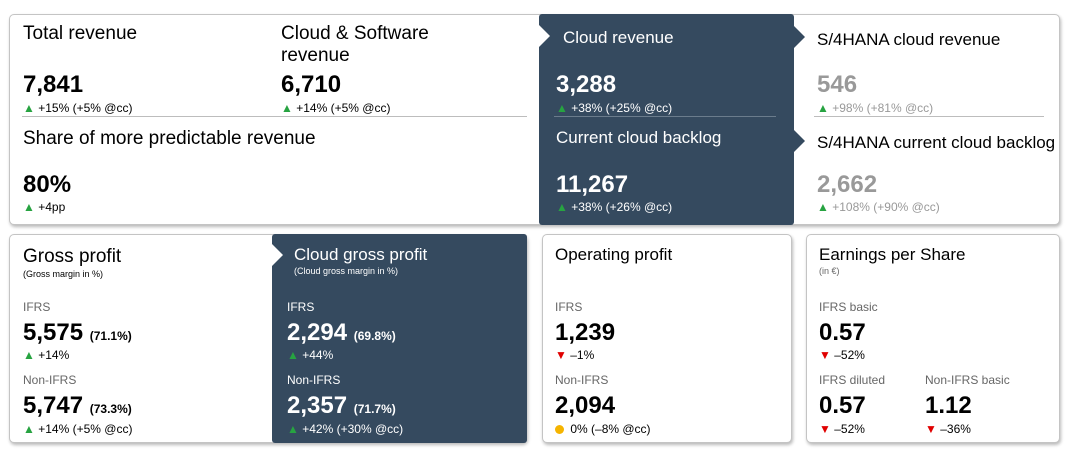  What do you see at coordinates (955, 429) in the screenshot?
I see `eps-nonifrs-basic-delta-text: –36%` at bounding box center [955, 429].